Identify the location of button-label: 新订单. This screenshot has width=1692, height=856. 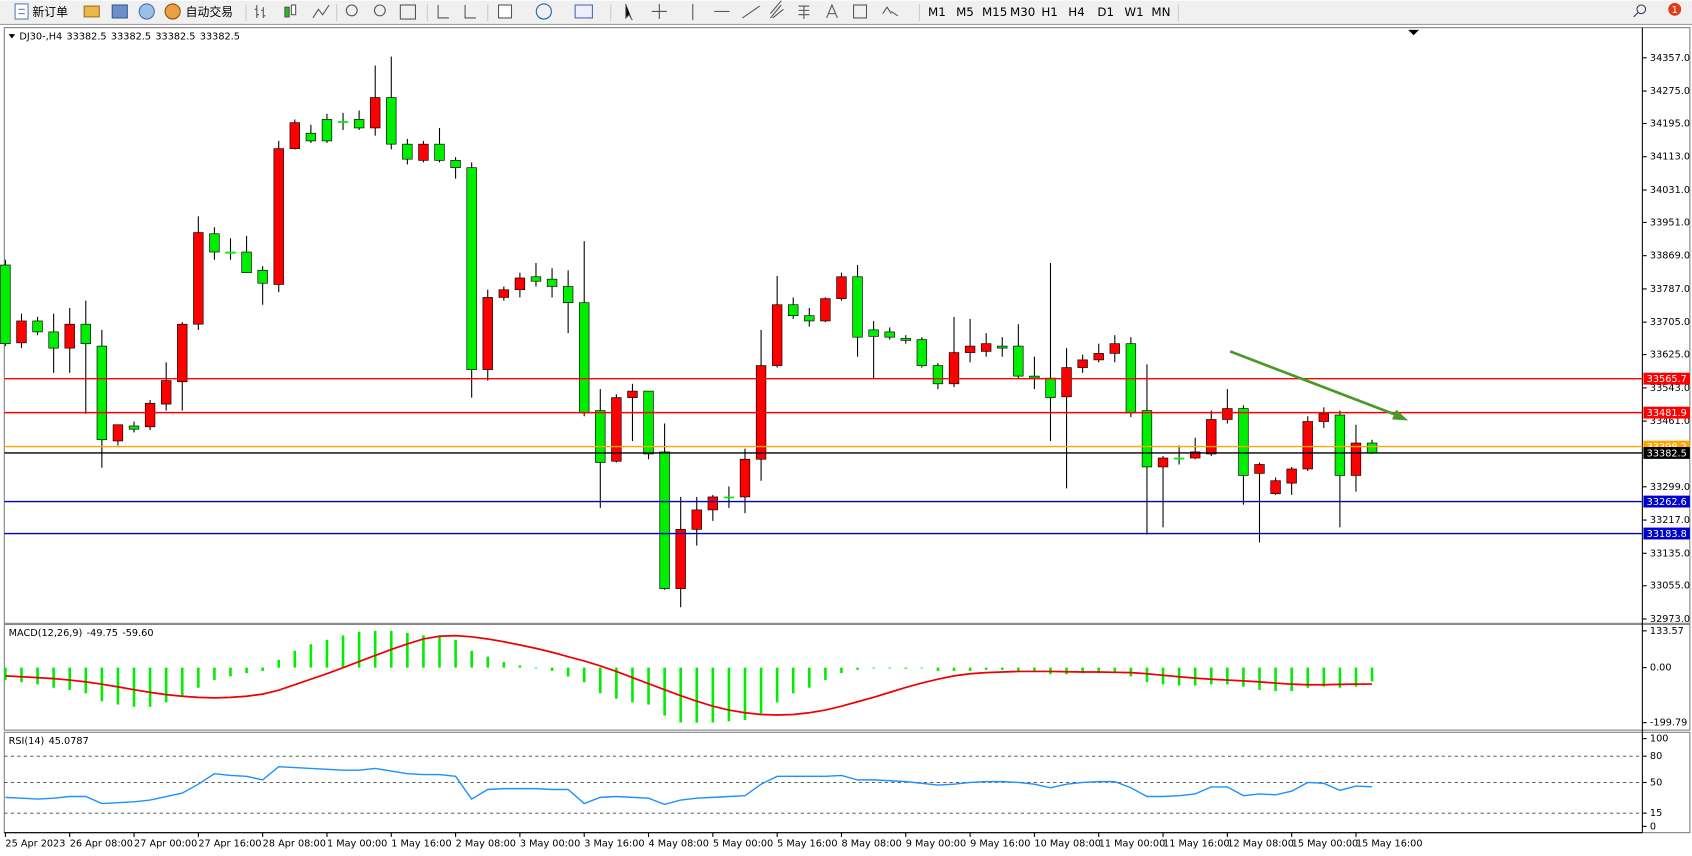
(50, 12).